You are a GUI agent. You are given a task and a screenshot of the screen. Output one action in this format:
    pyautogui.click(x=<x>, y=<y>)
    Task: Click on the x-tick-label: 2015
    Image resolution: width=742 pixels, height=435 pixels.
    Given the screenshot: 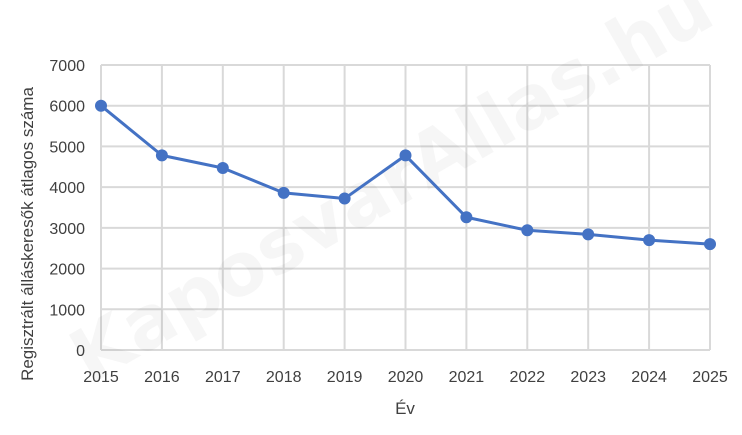 What is the action you would take?
    pyautogui.click(x=101, y=377)
    